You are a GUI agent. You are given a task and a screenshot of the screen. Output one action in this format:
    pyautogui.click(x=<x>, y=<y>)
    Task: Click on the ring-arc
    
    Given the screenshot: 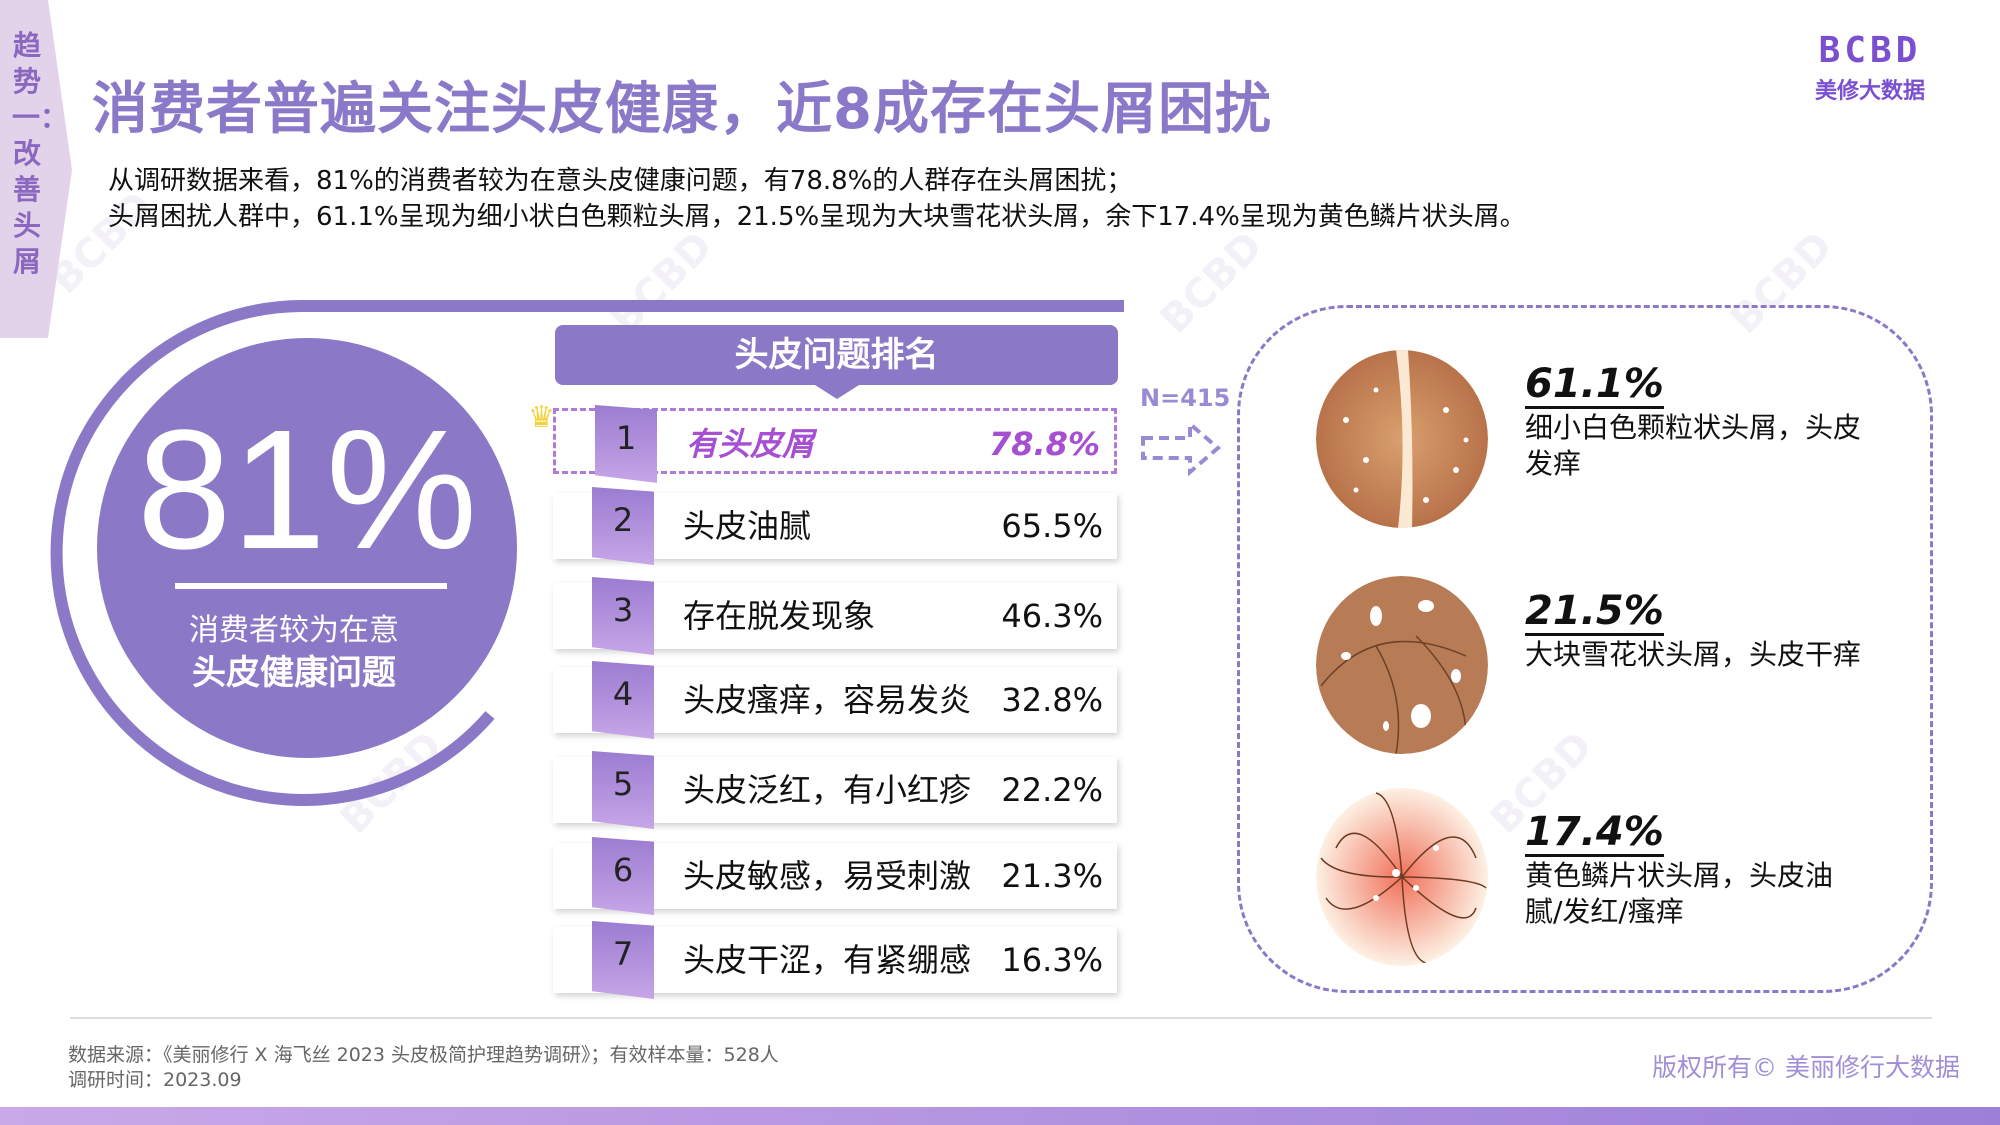 What is the action you would take?
    pyautogui.click(x=272, y=553)
    